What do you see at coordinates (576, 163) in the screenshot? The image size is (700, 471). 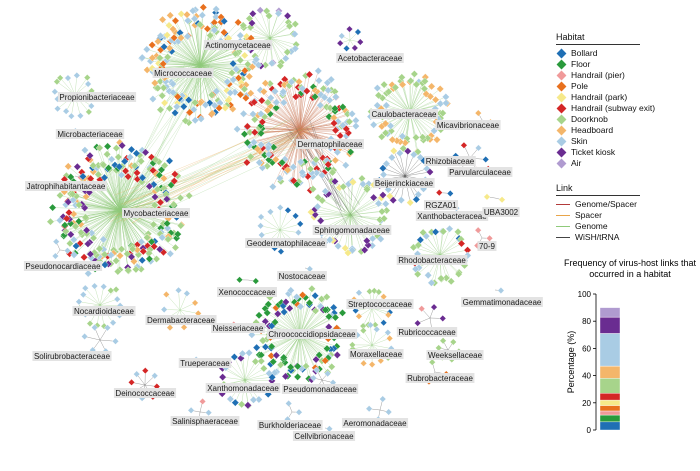 I see `legend-label: Air` at bounding box center [576, 163].